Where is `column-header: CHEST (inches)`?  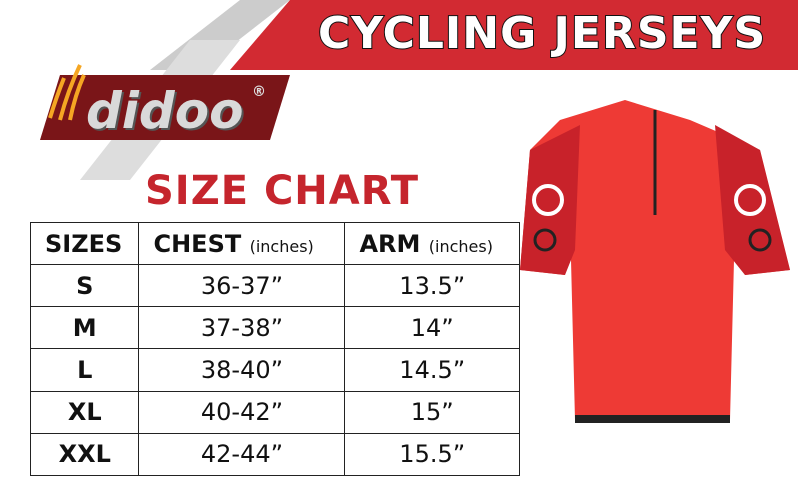 column-header: CHEST (inches) is located at coordinates (242, 243).